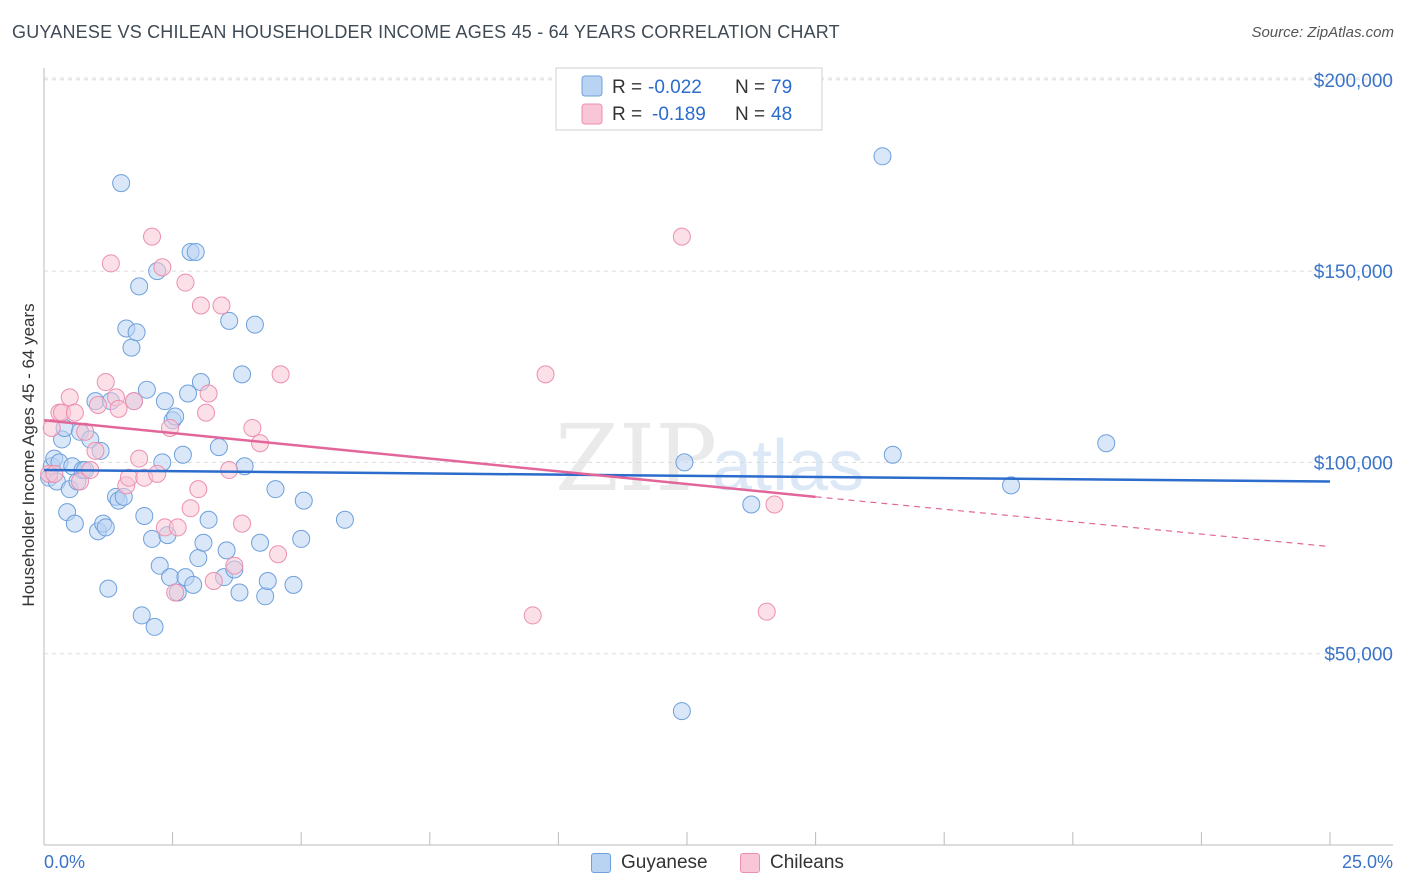  Describe the element at coordinates (1358, 655) in the screenshot. I see `y-tick-label-3: $50,000` at that location.